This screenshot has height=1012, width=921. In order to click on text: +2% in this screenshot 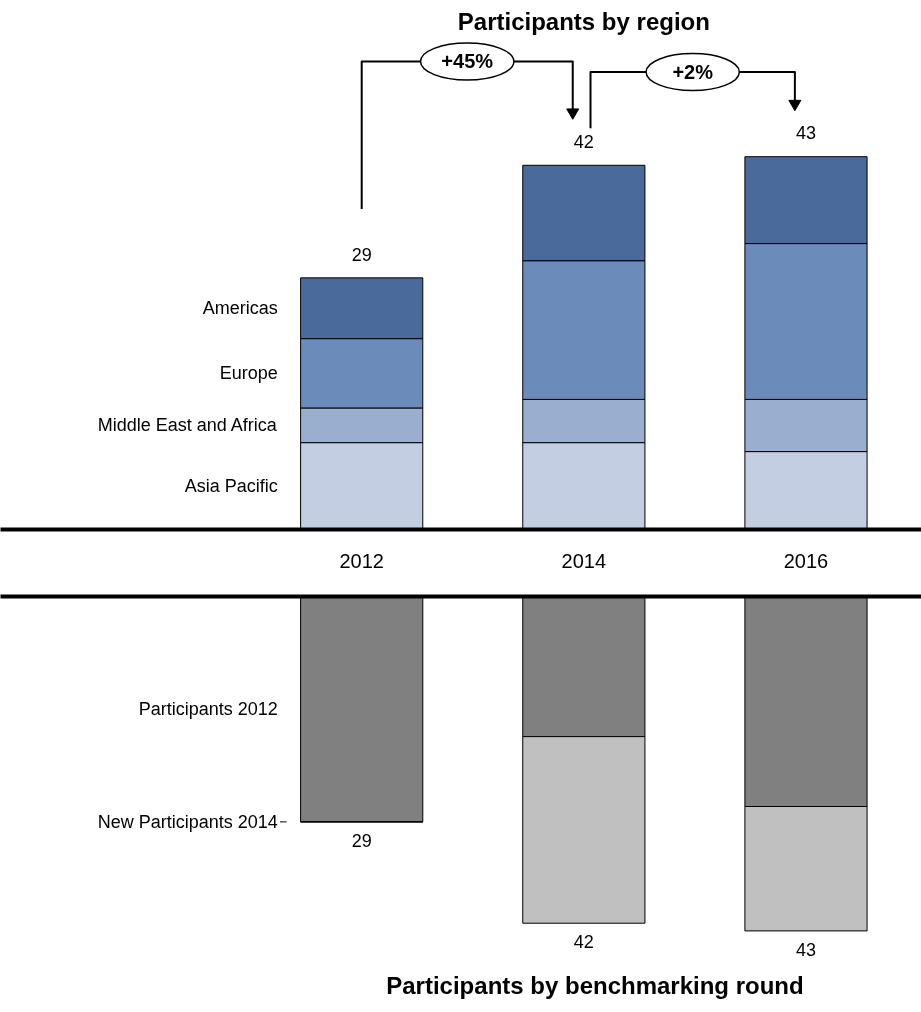, I will do `click(693, 72)`.